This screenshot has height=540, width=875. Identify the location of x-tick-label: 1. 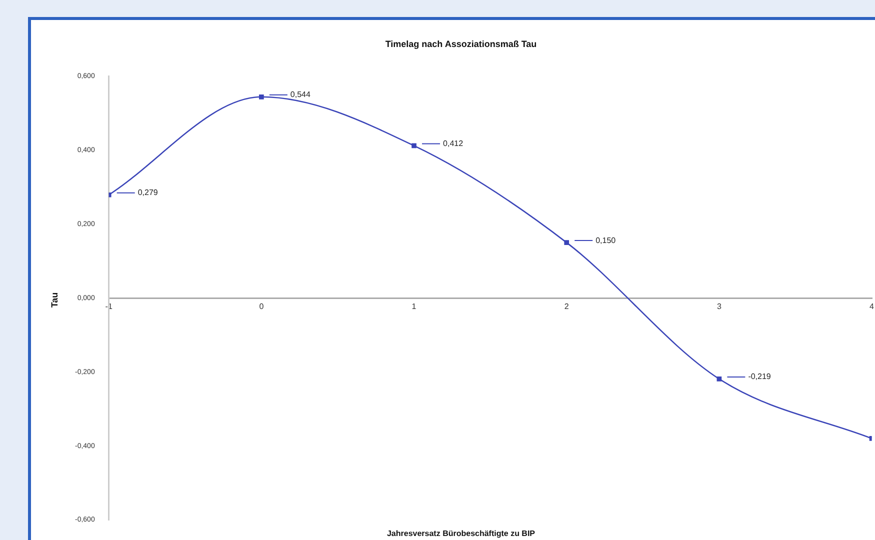
(414, 307).